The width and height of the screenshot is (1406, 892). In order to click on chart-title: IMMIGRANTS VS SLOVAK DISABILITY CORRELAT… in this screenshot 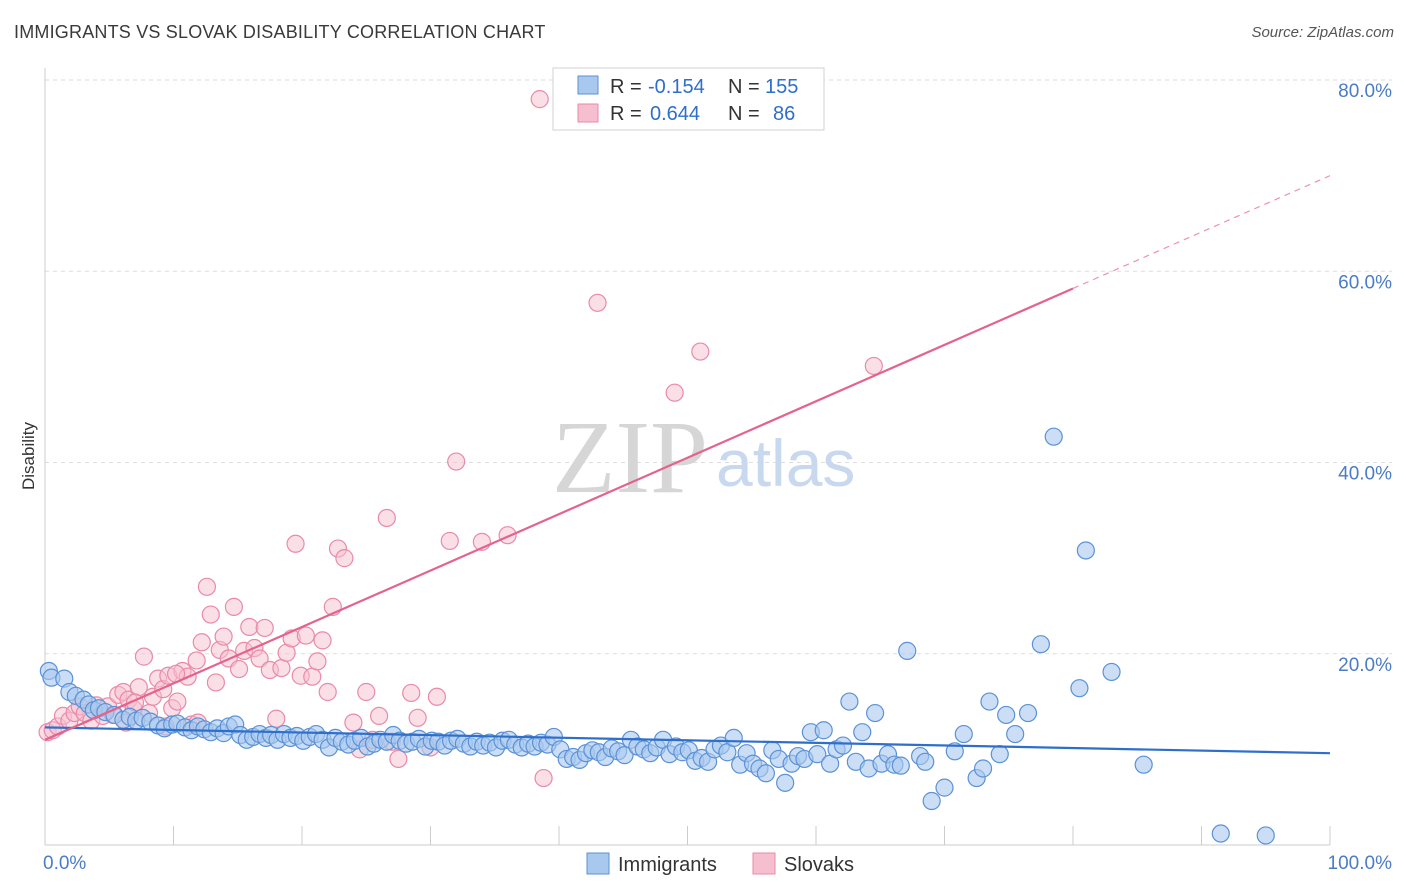, I will do `click(280, 32)`.